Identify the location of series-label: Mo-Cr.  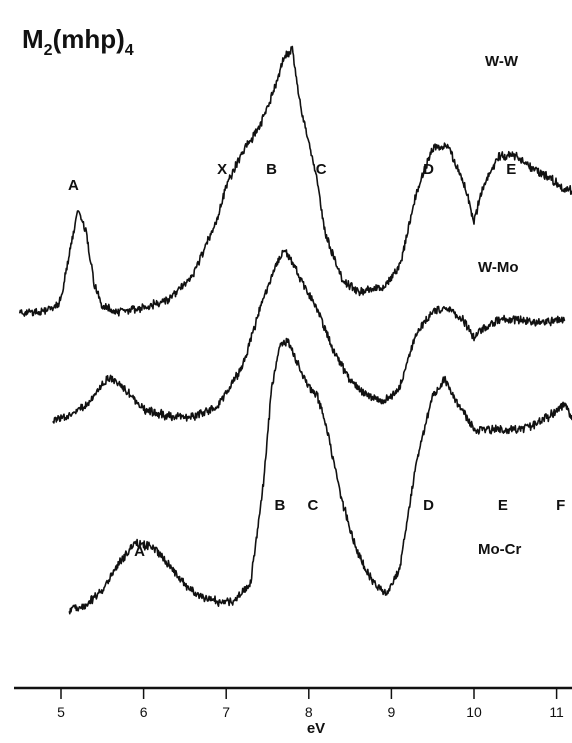
(499, 549).